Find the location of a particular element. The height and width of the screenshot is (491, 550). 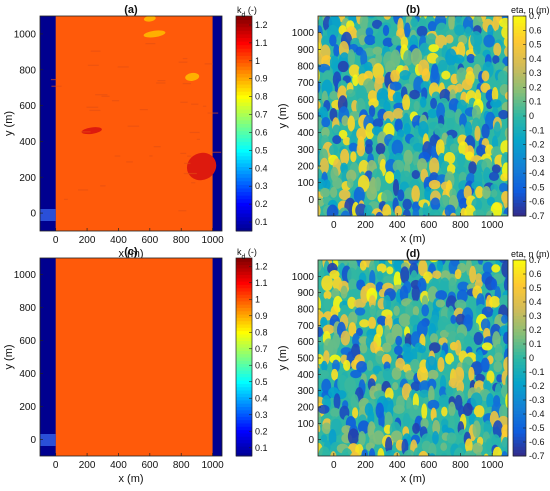

x-axis-label: x (m) is located at coordinates (412, 479).